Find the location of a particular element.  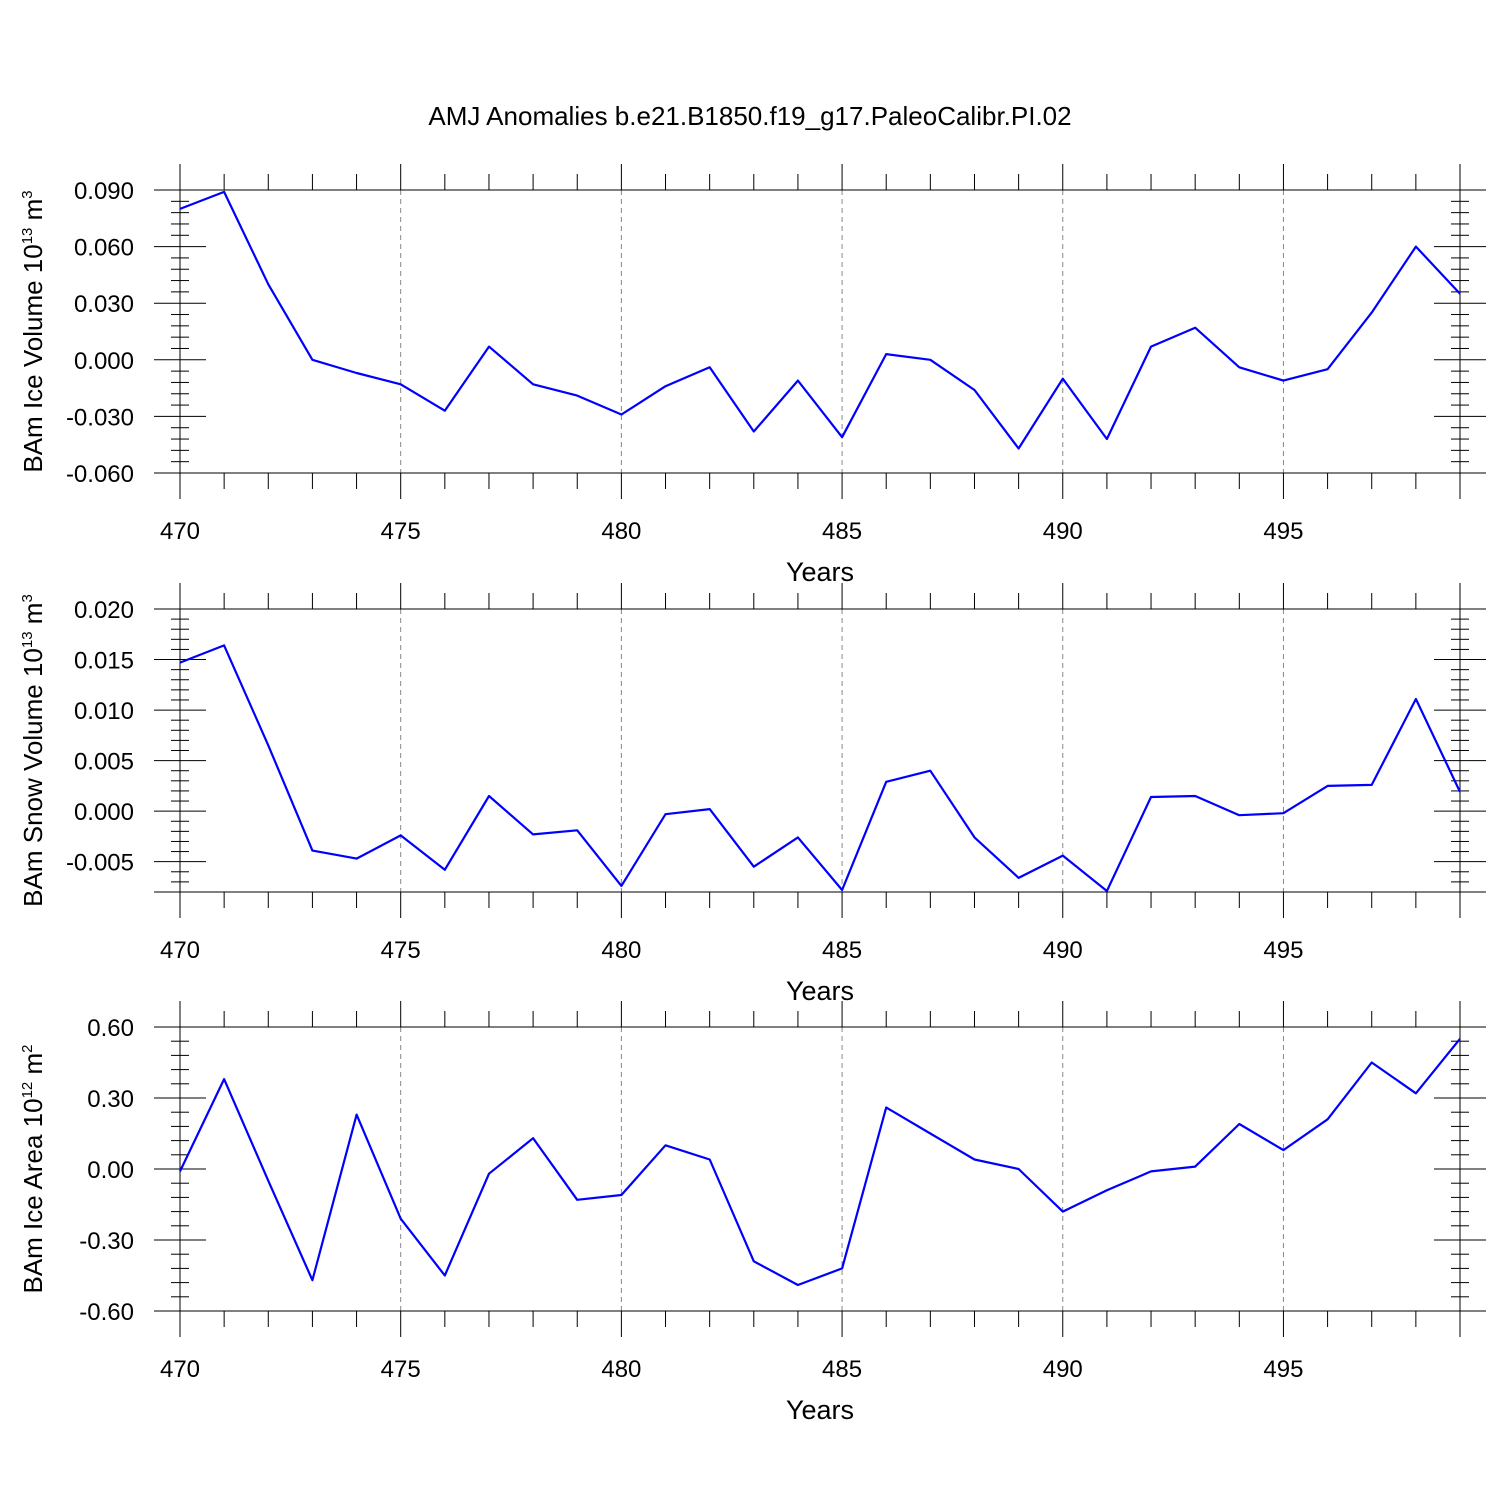

panel-3-y-axis-title-mid: m is located at coordinates (33, 1067).